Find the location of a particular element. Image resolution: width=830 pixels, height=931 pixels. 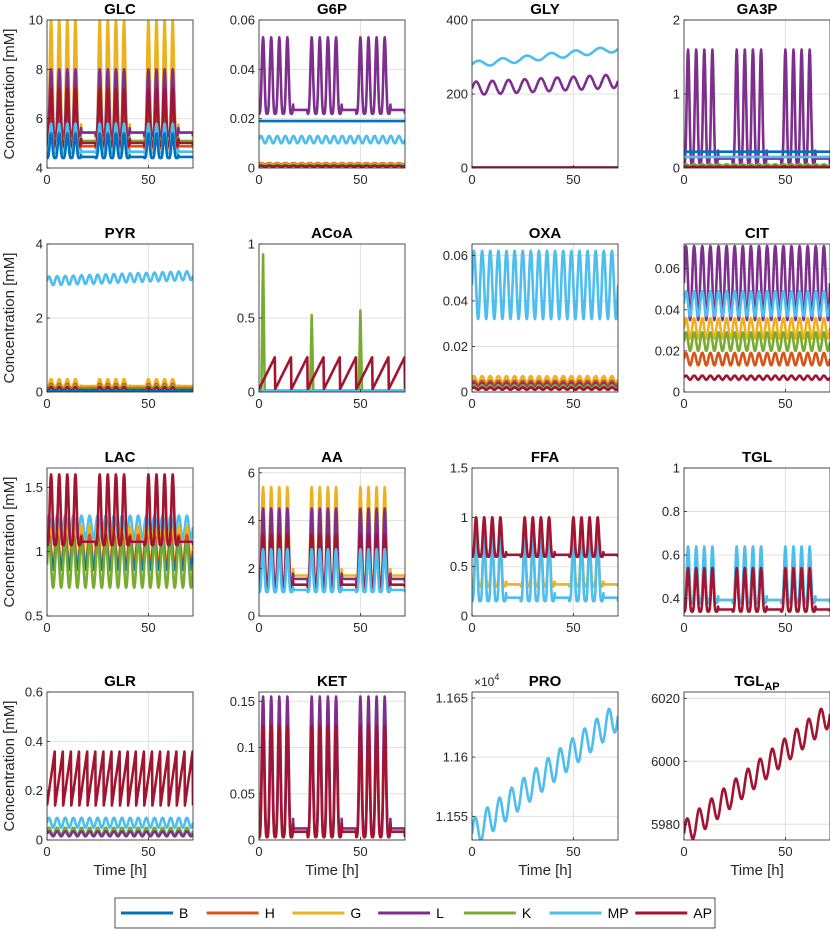

y-tick-label: 0.6 is located at coordinates (671, 555).